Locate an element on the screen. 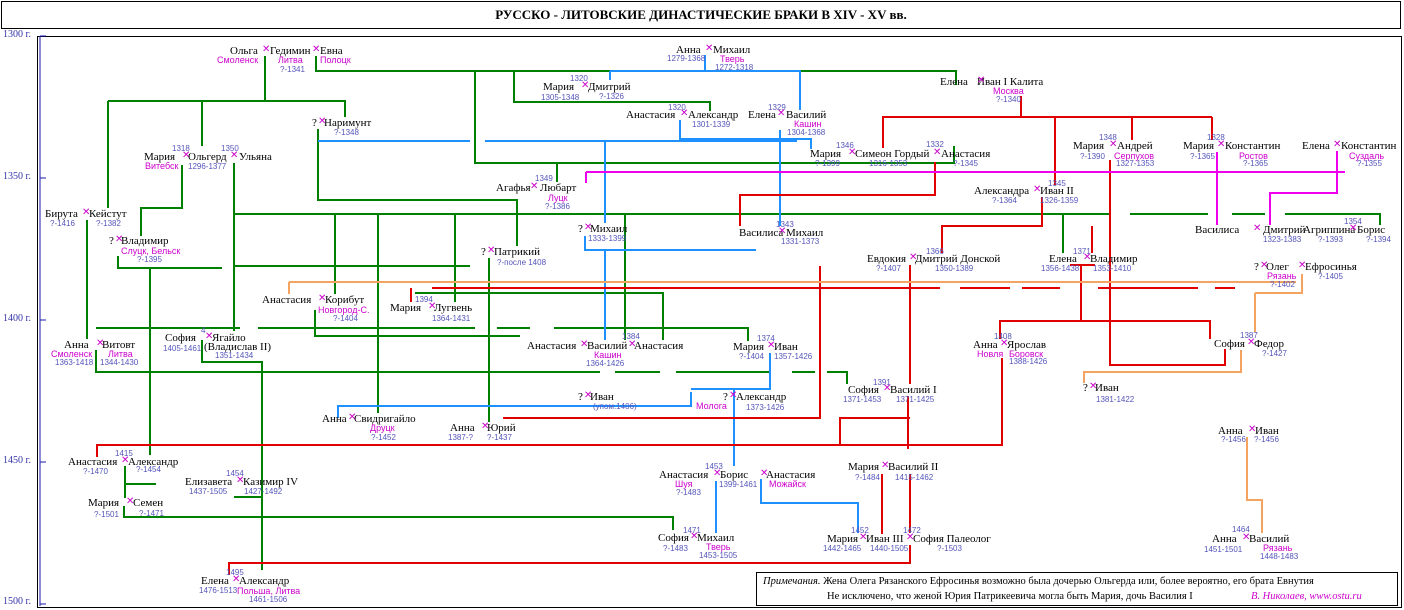  dates-label: ?-1405 is located at coordinates (1330, 276).